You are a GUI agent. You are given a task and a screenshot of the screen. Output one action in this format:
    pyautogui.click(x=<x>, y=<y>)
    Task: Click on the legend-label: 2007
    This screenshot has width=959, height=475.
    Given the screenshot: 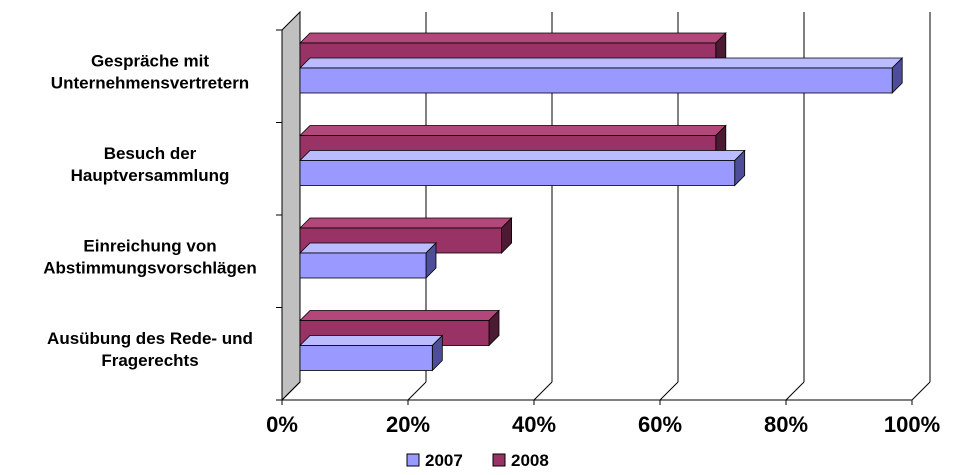 What is the action you would take?
    pyautogui.click(x=444, y=460)
    